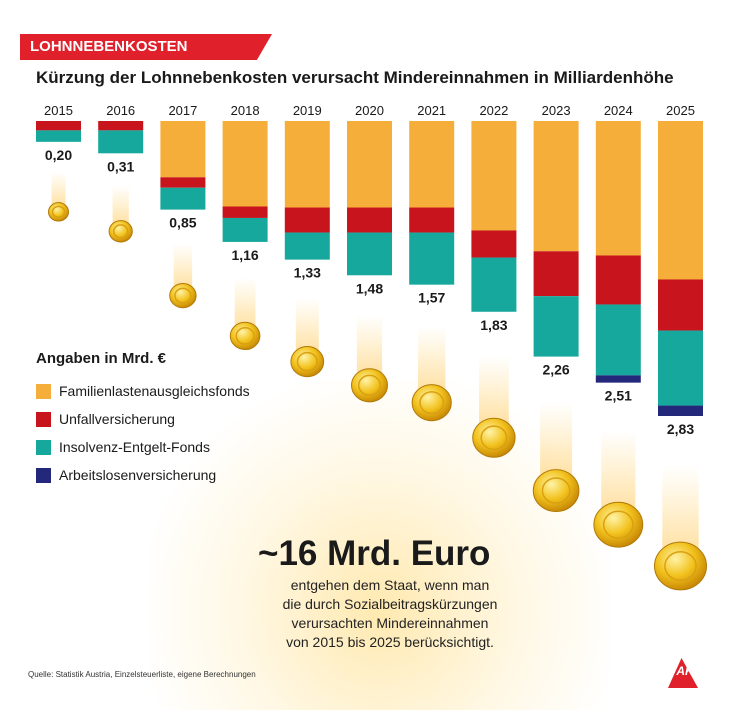 The image size is (750, 714). I want to click on year-label: 2016, so click(120, 110).